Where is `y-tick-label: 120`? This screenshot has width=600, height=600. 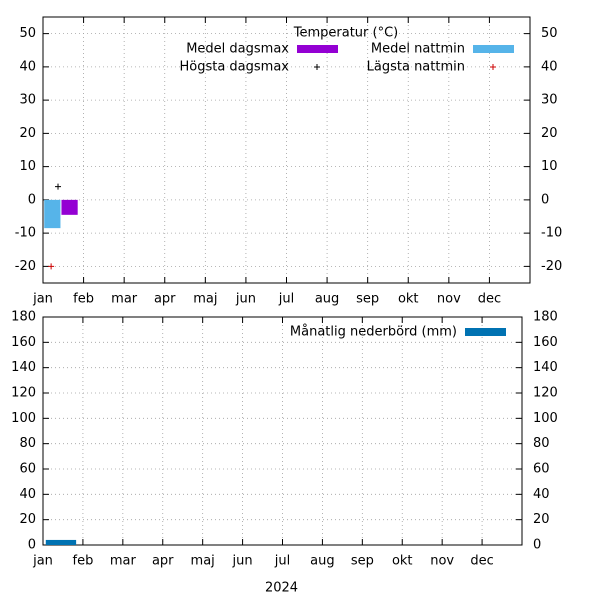 y-tick-label: 120 is located at coordinates (23, 393).